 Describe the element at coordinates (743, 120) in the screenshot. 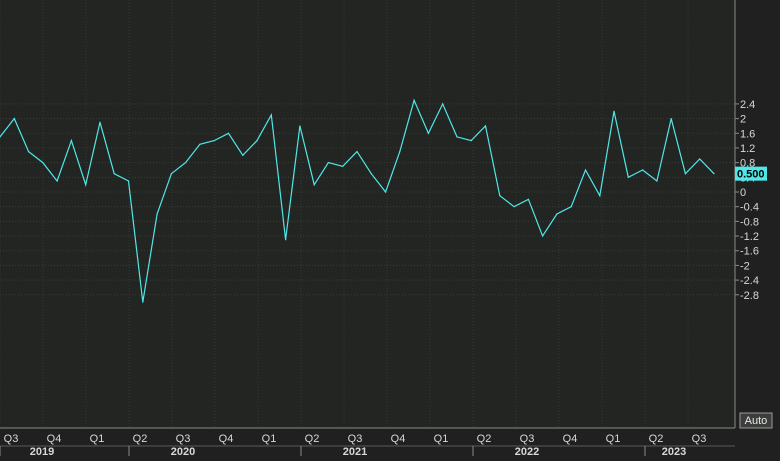

I see `y-tick-label: 2` at that location.